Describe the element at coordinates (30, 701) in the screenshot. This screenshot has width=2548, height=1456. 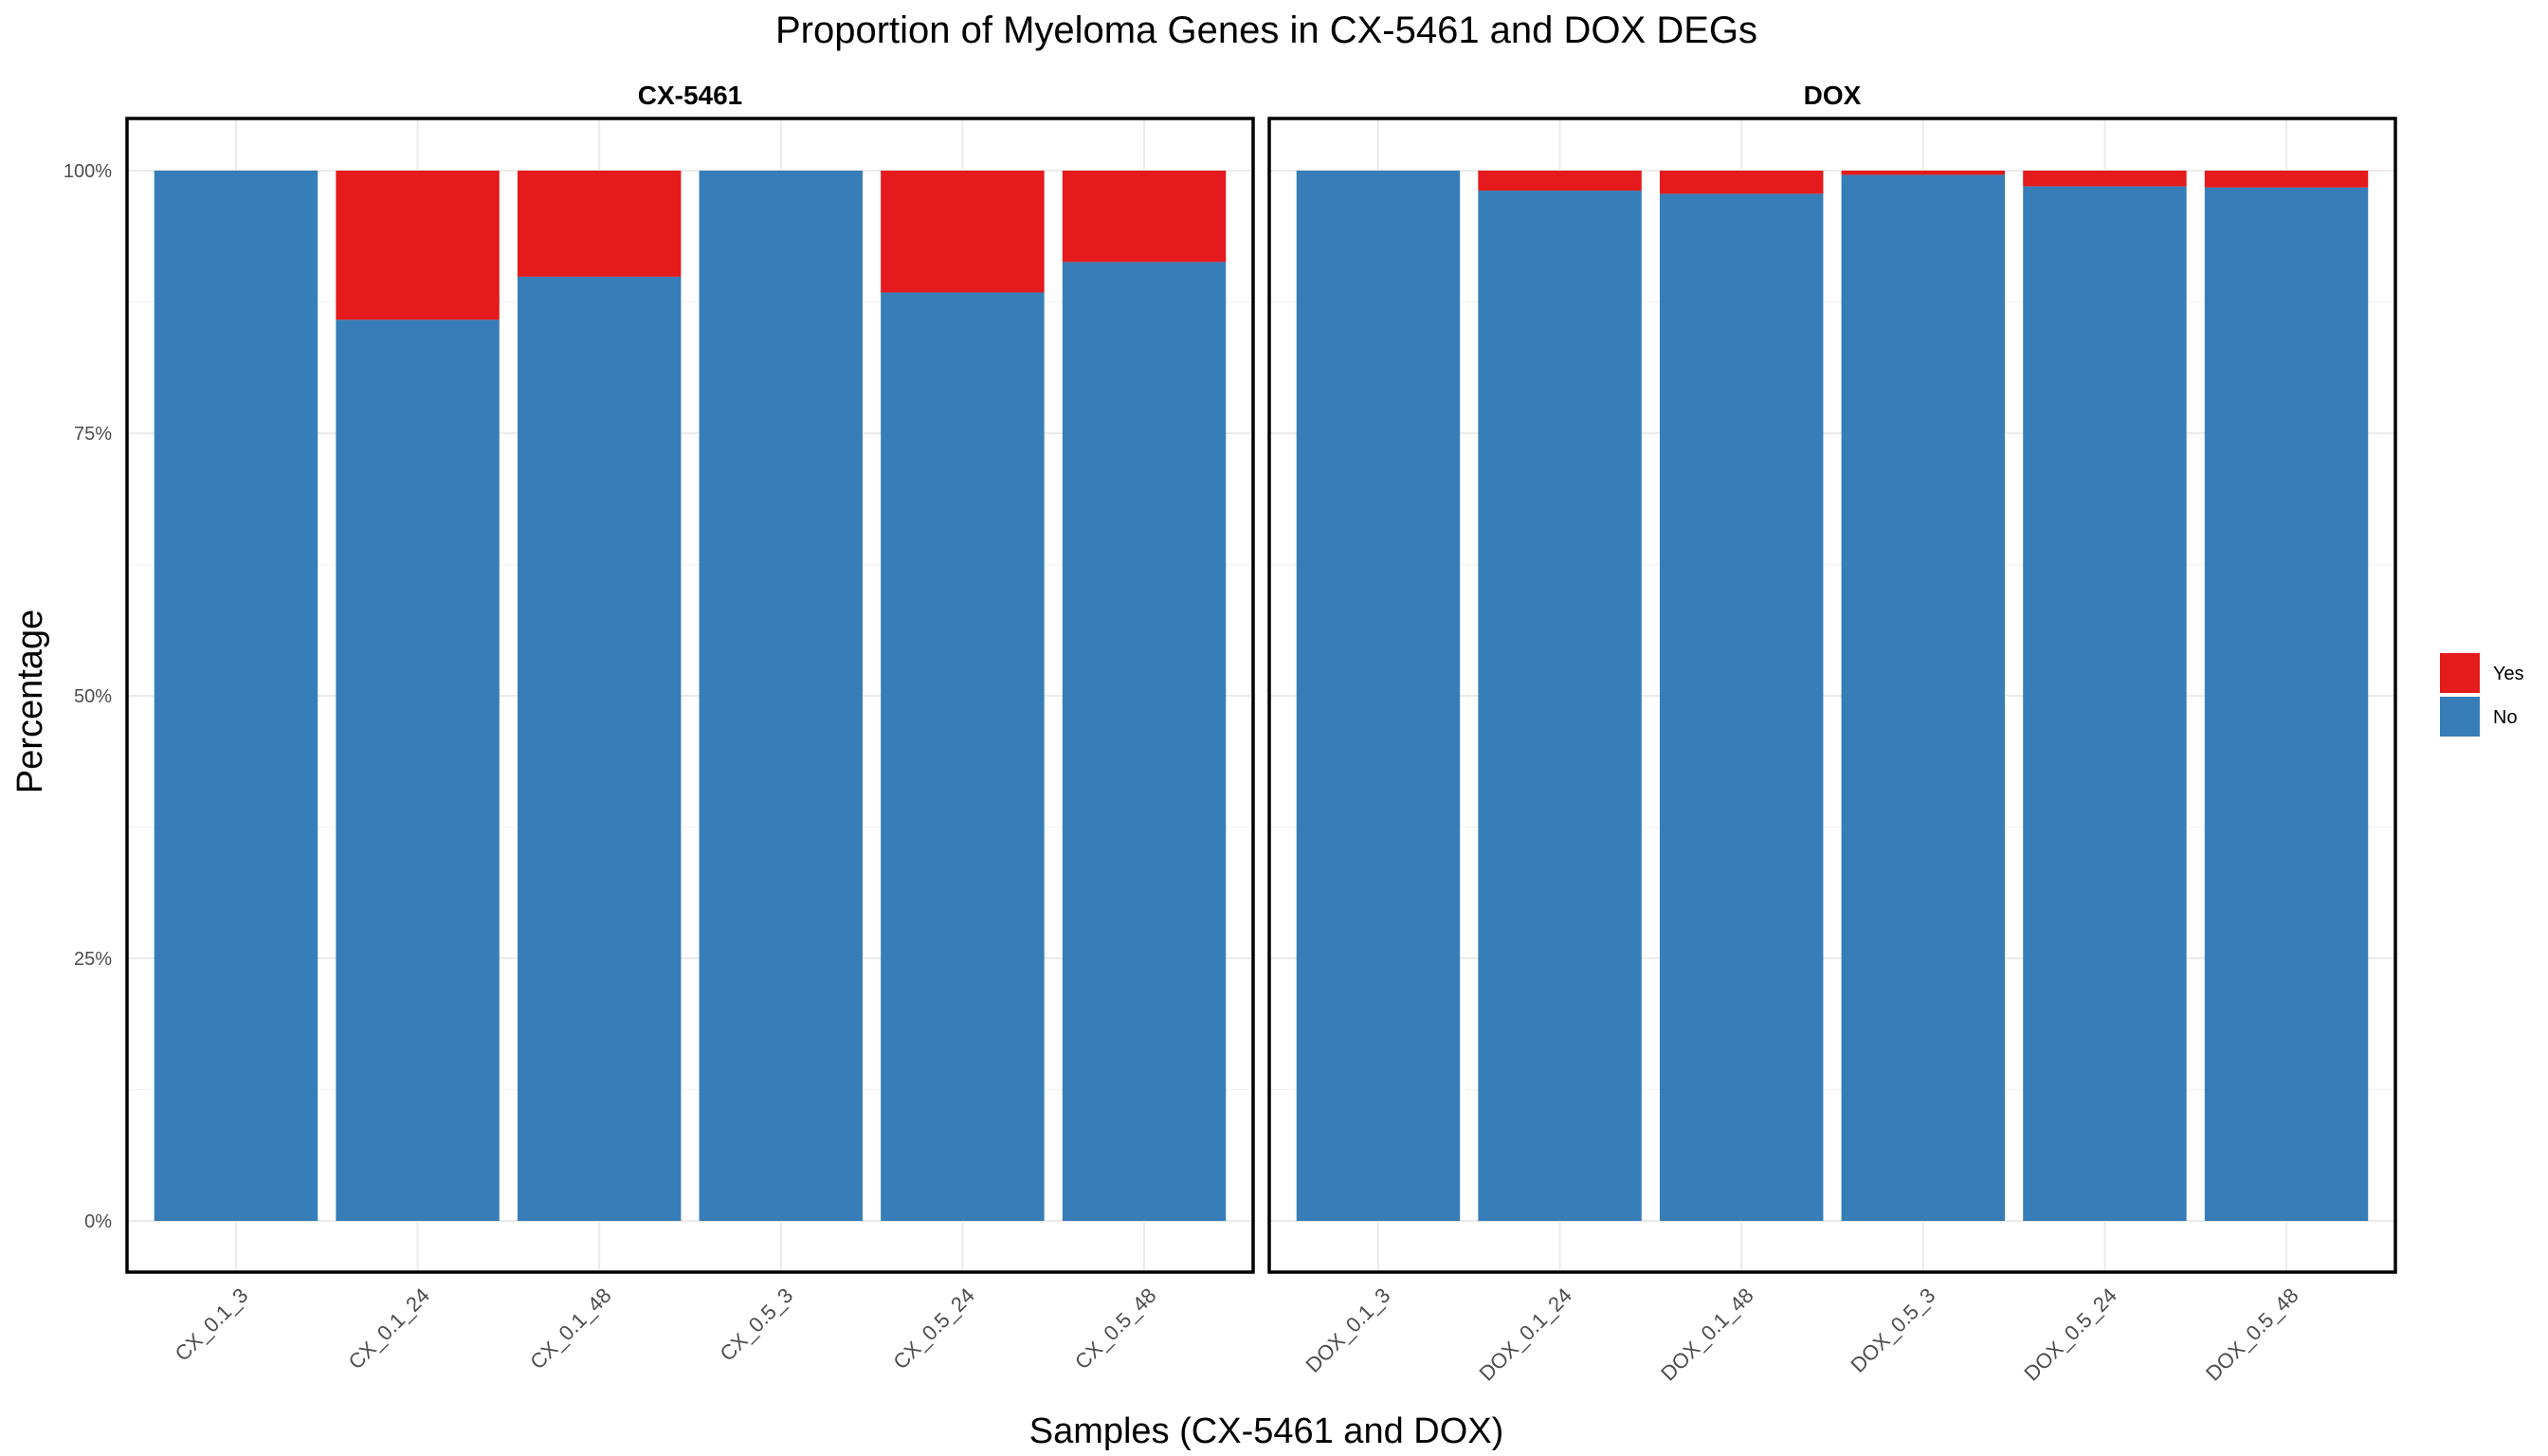
I see `y-axis-label: Percentage` at that location.